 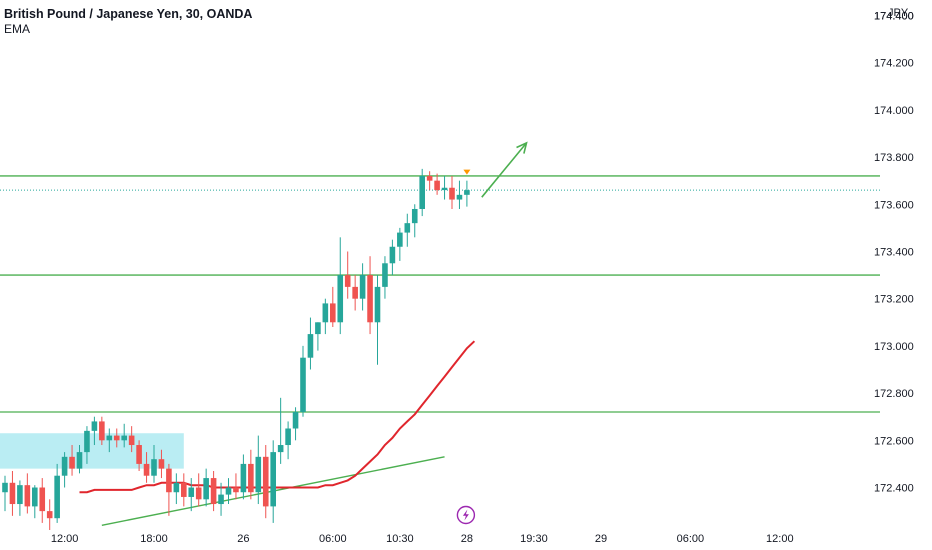 What do you see at coordinates (894, 441) in the screenshot?
I see `y-tick-label: 172.600` at bounding box center [894, 441].